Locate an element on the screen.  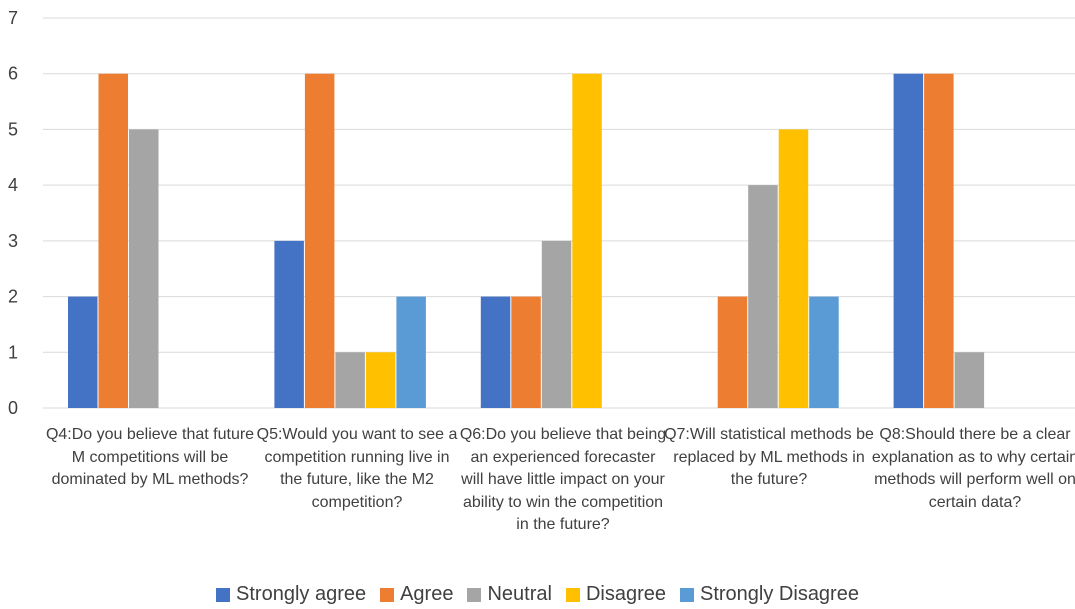
legend-label: Neutral is located at coordinates (519, 594).